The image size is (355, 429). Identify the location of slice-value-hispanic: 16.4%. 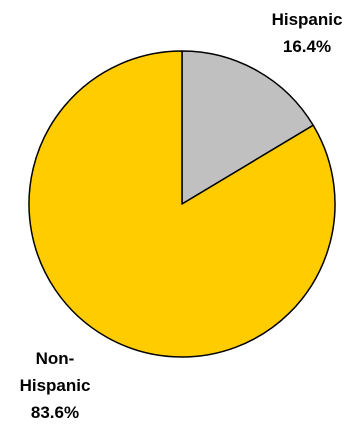
(307, 46).